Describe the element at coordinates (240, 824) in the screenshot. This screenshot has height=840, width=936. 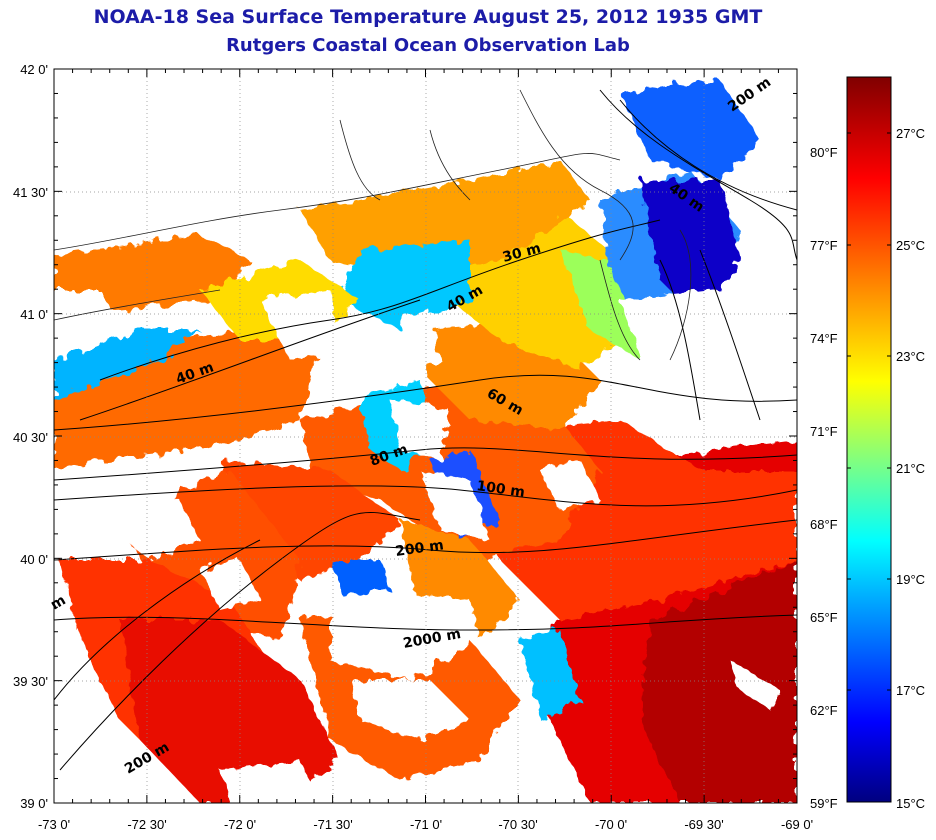
I see `longitude-label: -72 0'` at that location.